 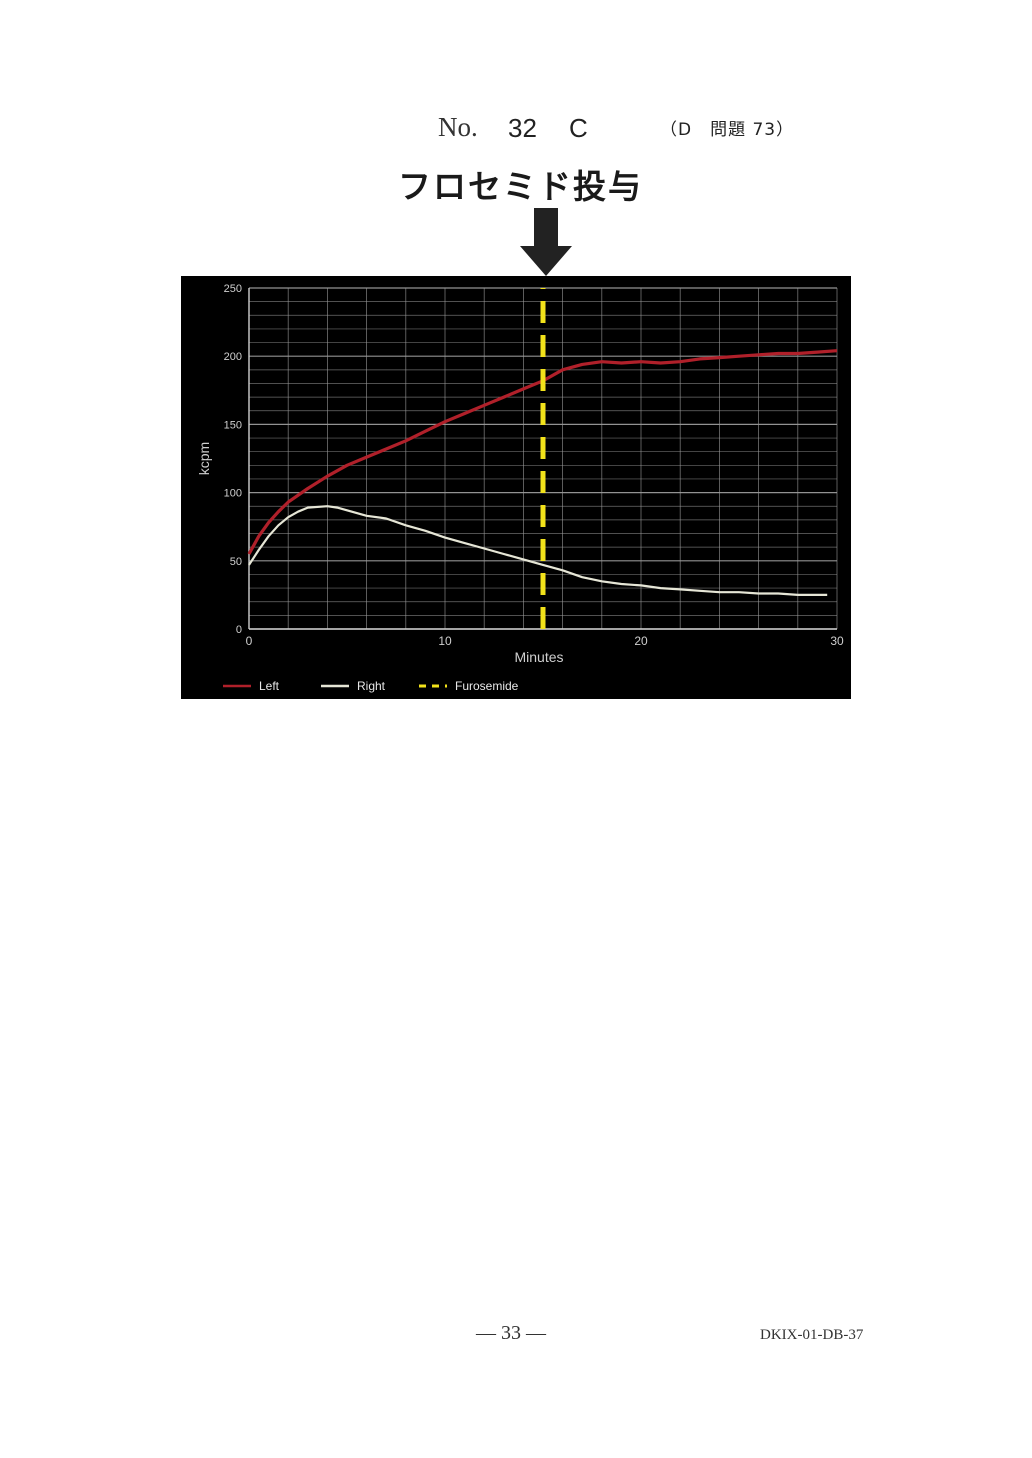 What do you see at coordinates (233, 494) in the screenshot?
I see `y-tick-label: 100` at bounding box center [233, 494].